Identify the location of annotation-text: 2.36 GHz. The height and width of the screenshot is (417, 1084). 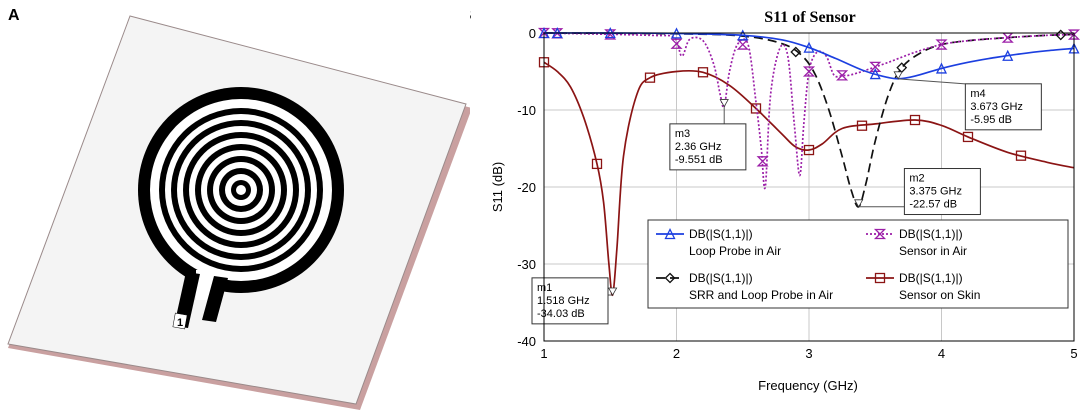
(698, 147).